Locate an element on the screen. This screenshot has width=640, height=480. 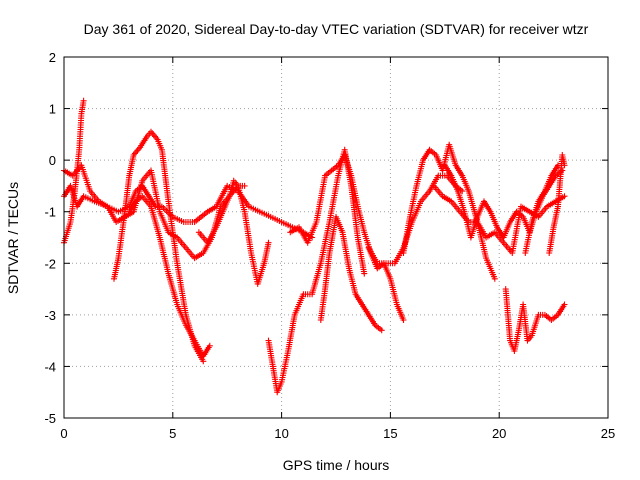
series-sat-h is located at coordinates (347, 237).